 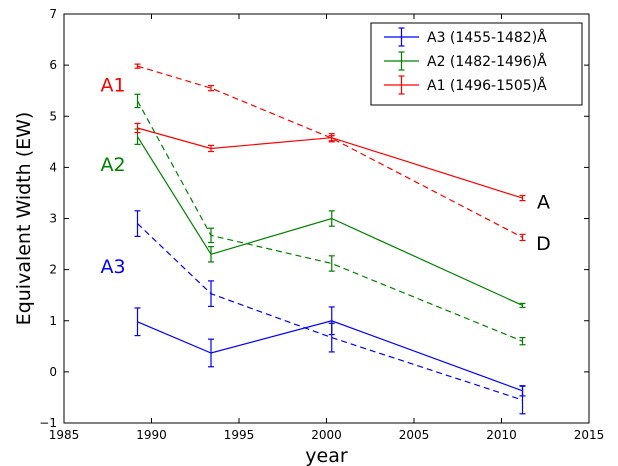 What do you see at coordinates (414, 435) in the screenshot?
I see `x-tick-label: 2005` at bounding box center [414, 435].